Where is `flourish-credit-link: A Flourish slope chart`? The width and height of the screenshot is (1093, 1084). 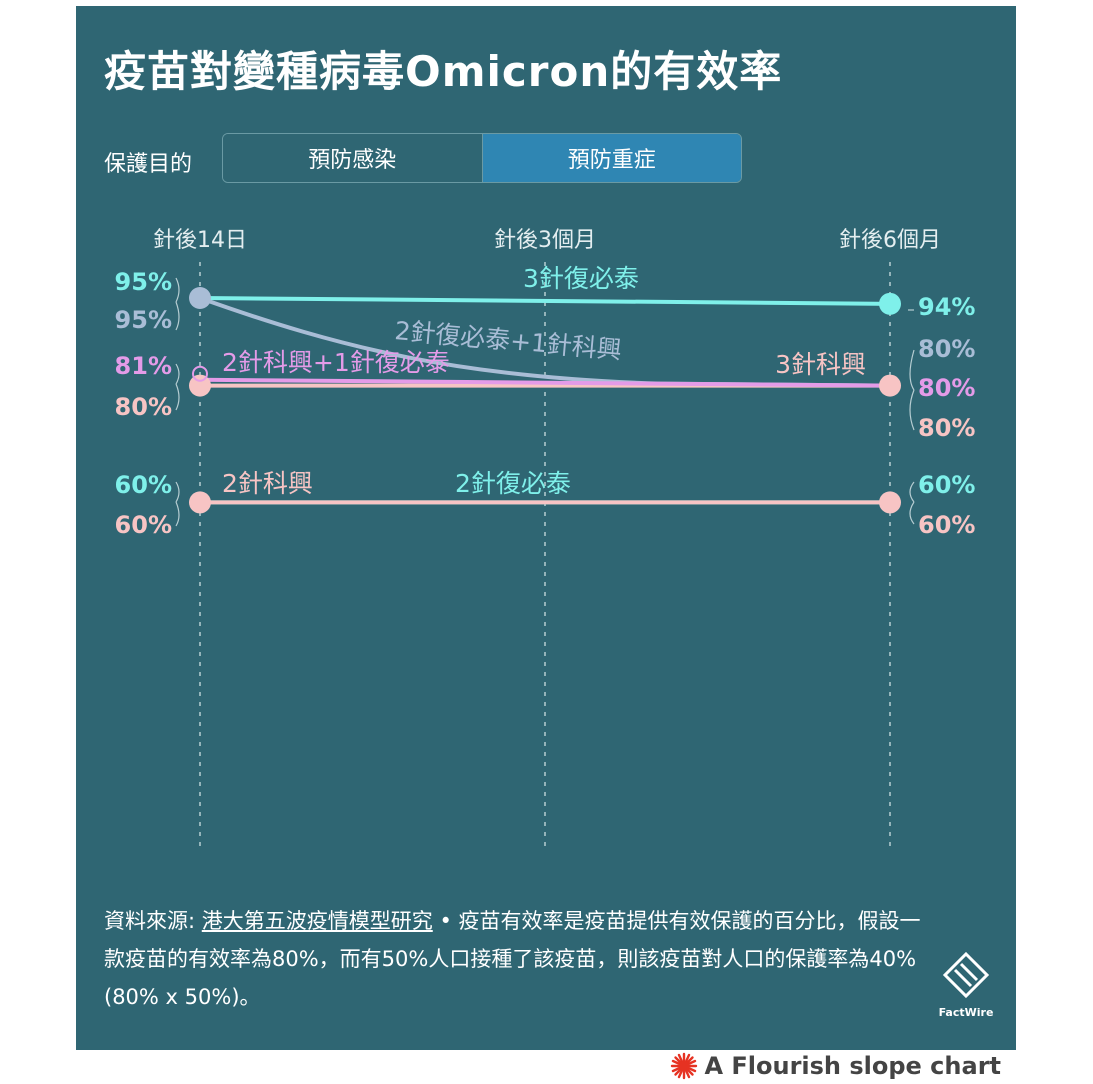
flourish-credit-link: A Flourish slope chart is located at coordinates (835, 1066).